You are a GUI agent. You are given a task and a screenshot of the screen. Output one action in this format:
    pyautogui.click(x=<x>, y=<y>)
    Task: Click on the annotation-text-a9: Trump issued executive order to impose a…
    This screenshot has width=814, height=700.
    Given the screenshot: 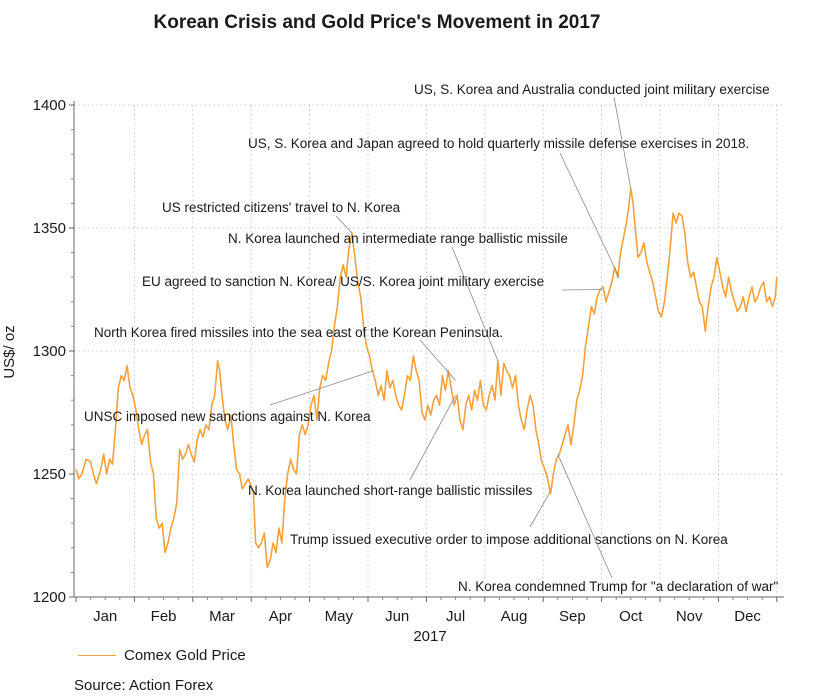 What is the action you would take?
    pyautogui.click(x=509, y=539)
    